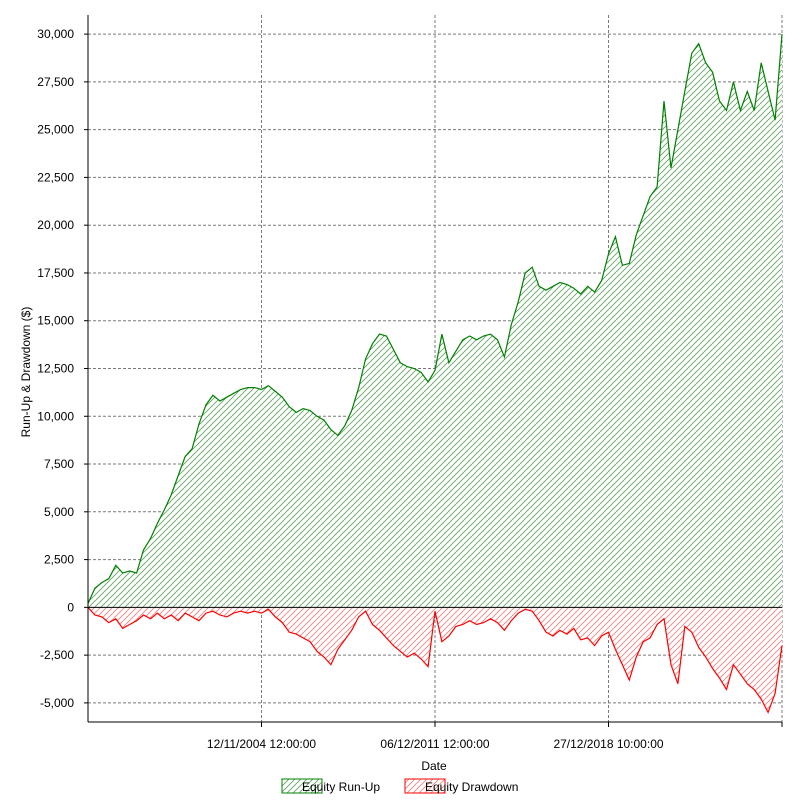 This screenshot has height=801, width=802. What do you see at coordinates (55, 130) in the screenshot?
I see `y-tick-label: 25,000` at bounding box center [55, 130].